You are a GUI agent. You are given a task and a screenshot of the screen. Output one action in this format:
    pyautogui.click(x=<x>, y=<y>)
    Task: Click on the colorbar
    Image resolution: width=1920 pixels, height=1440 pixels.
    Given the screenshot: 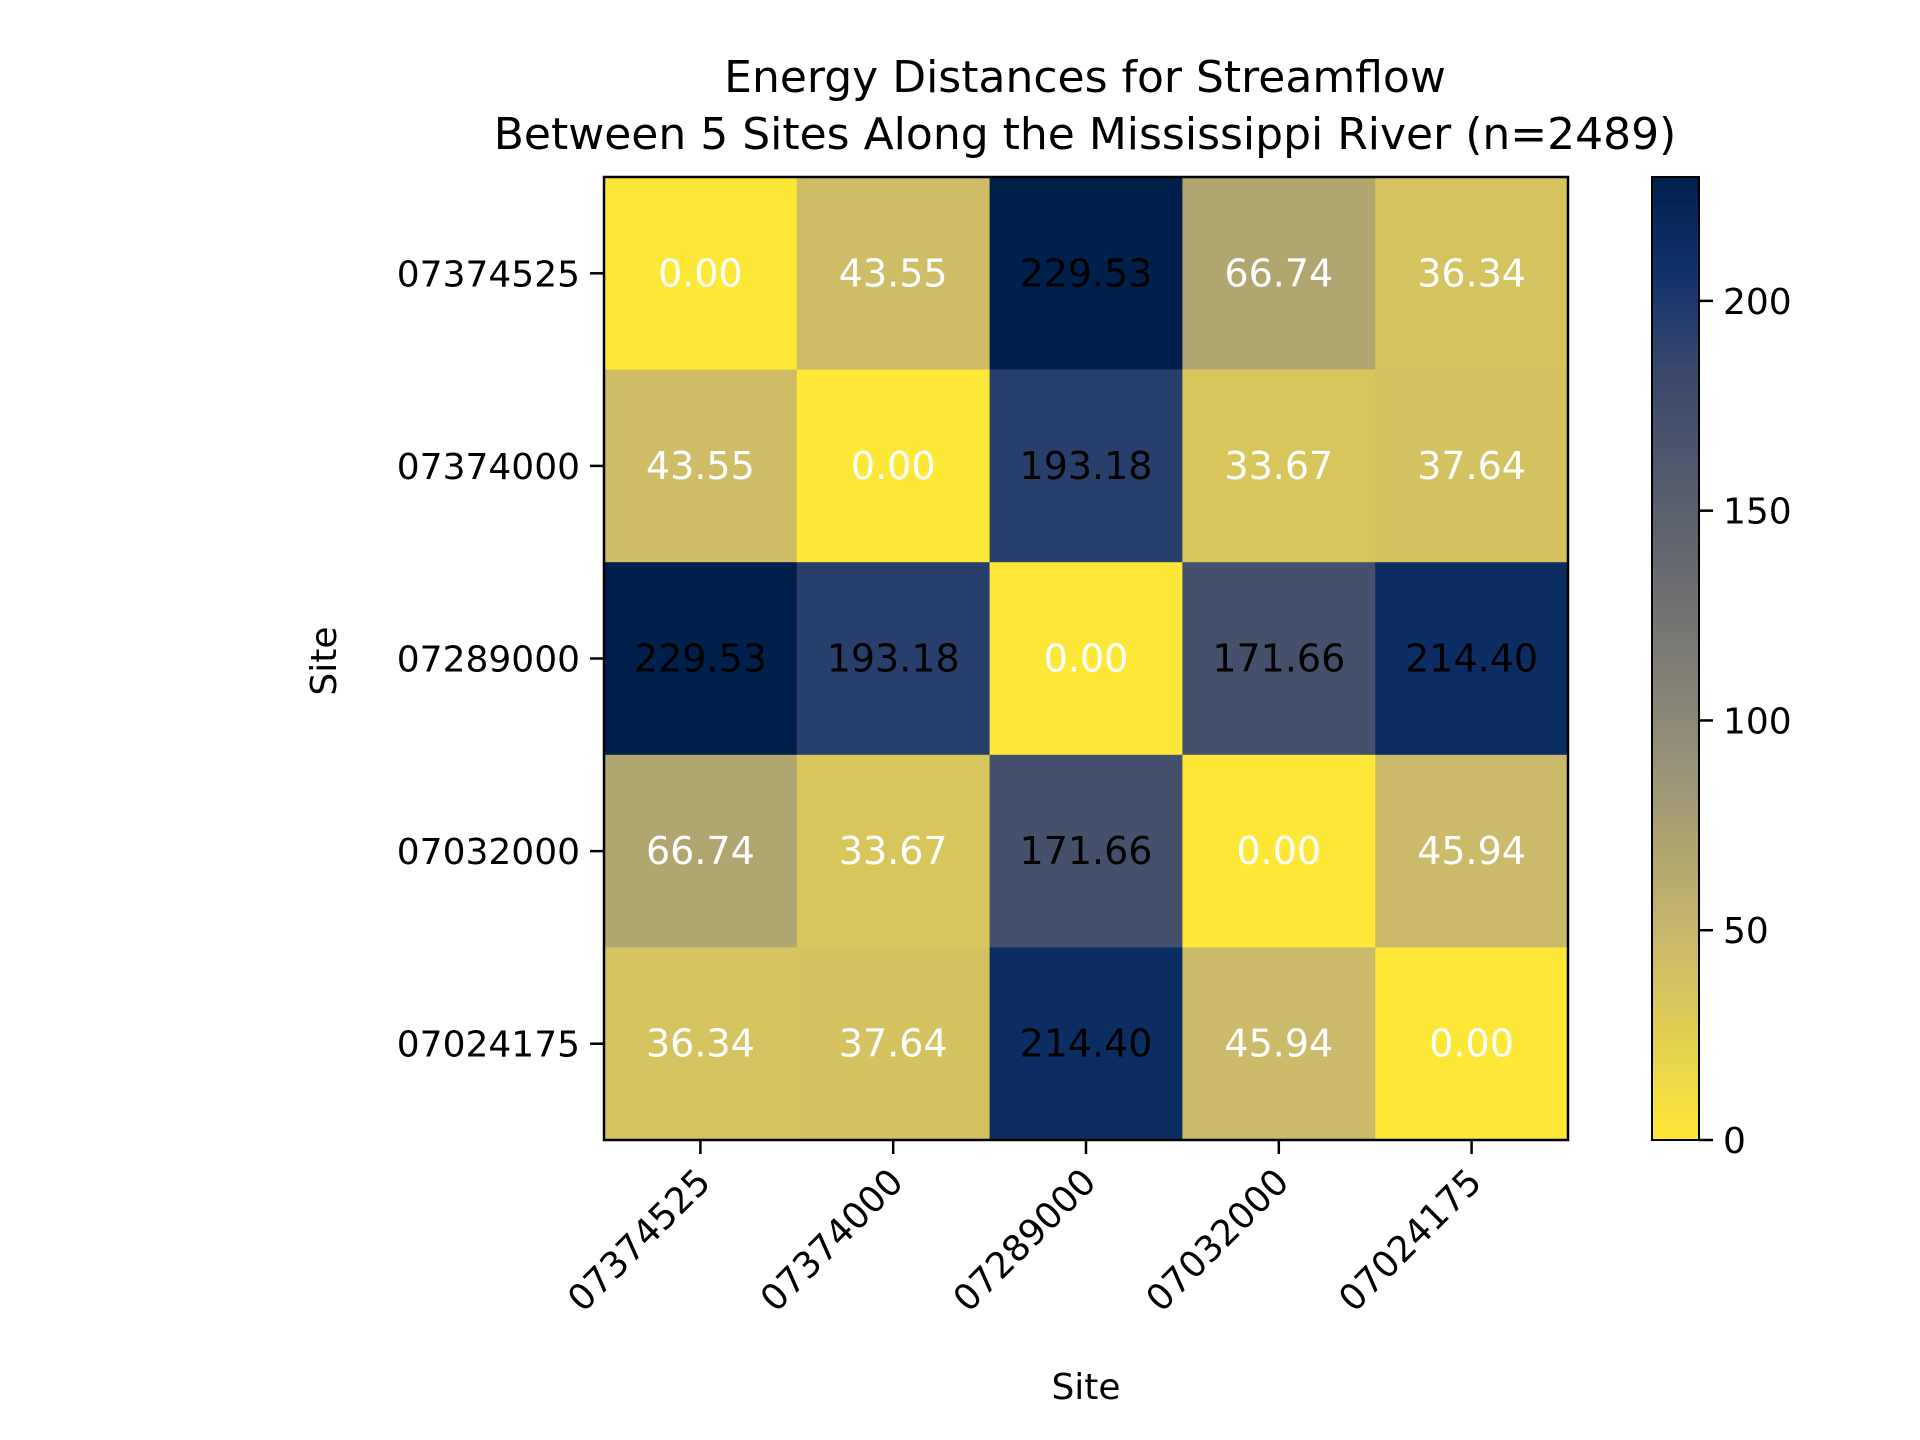 What is the action you would take?
    pyautogui.click(x=1675, y=658)
    